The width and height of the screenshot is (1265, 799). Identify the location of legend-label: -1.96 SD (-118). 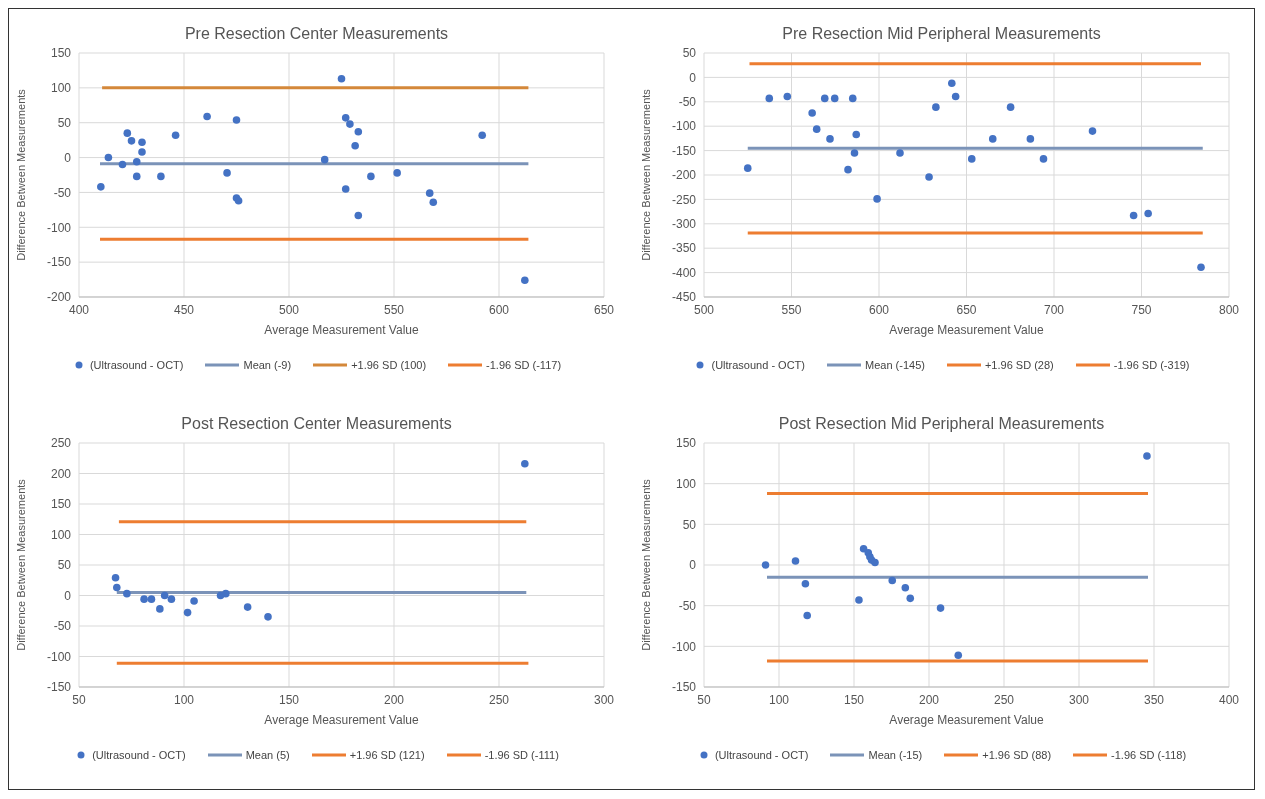
(1149, 755).